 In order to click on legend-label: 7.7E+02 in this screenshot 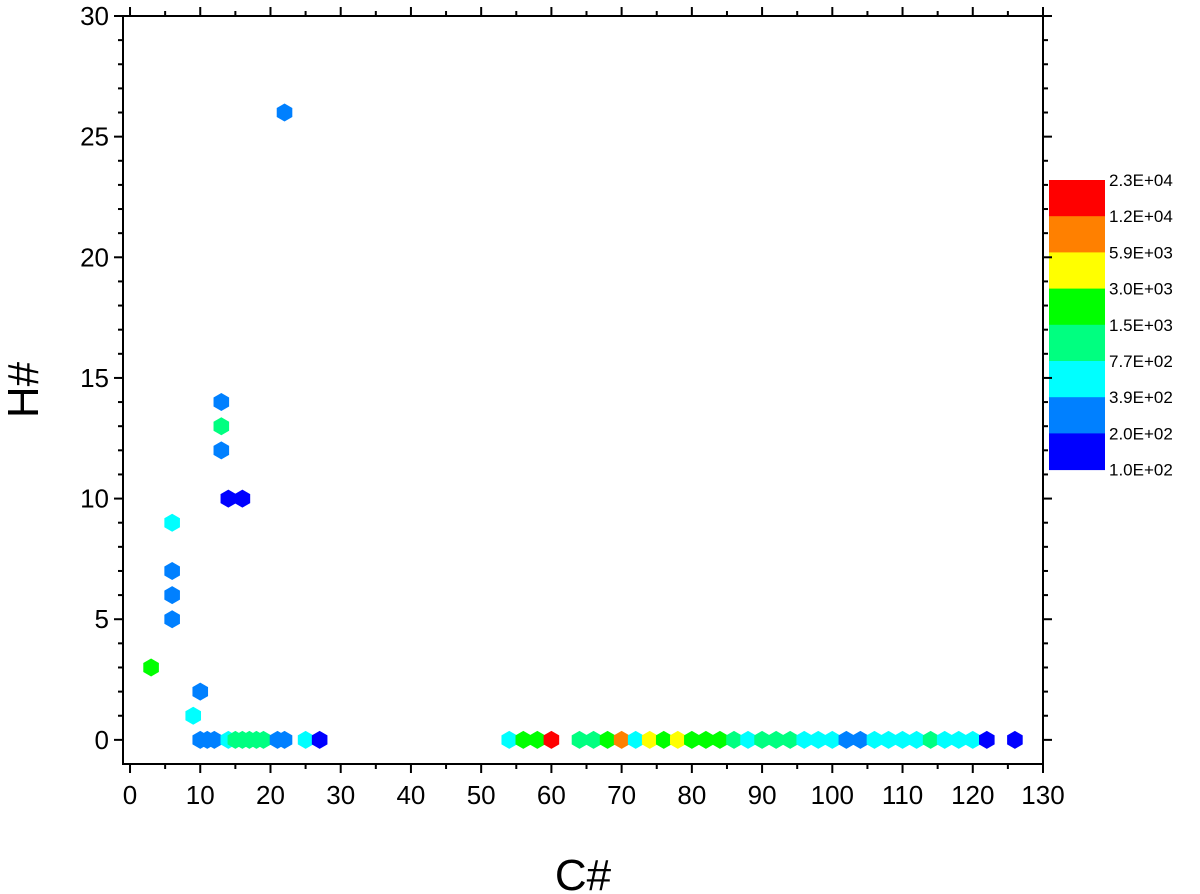, I will do `click(1141, 361)`.